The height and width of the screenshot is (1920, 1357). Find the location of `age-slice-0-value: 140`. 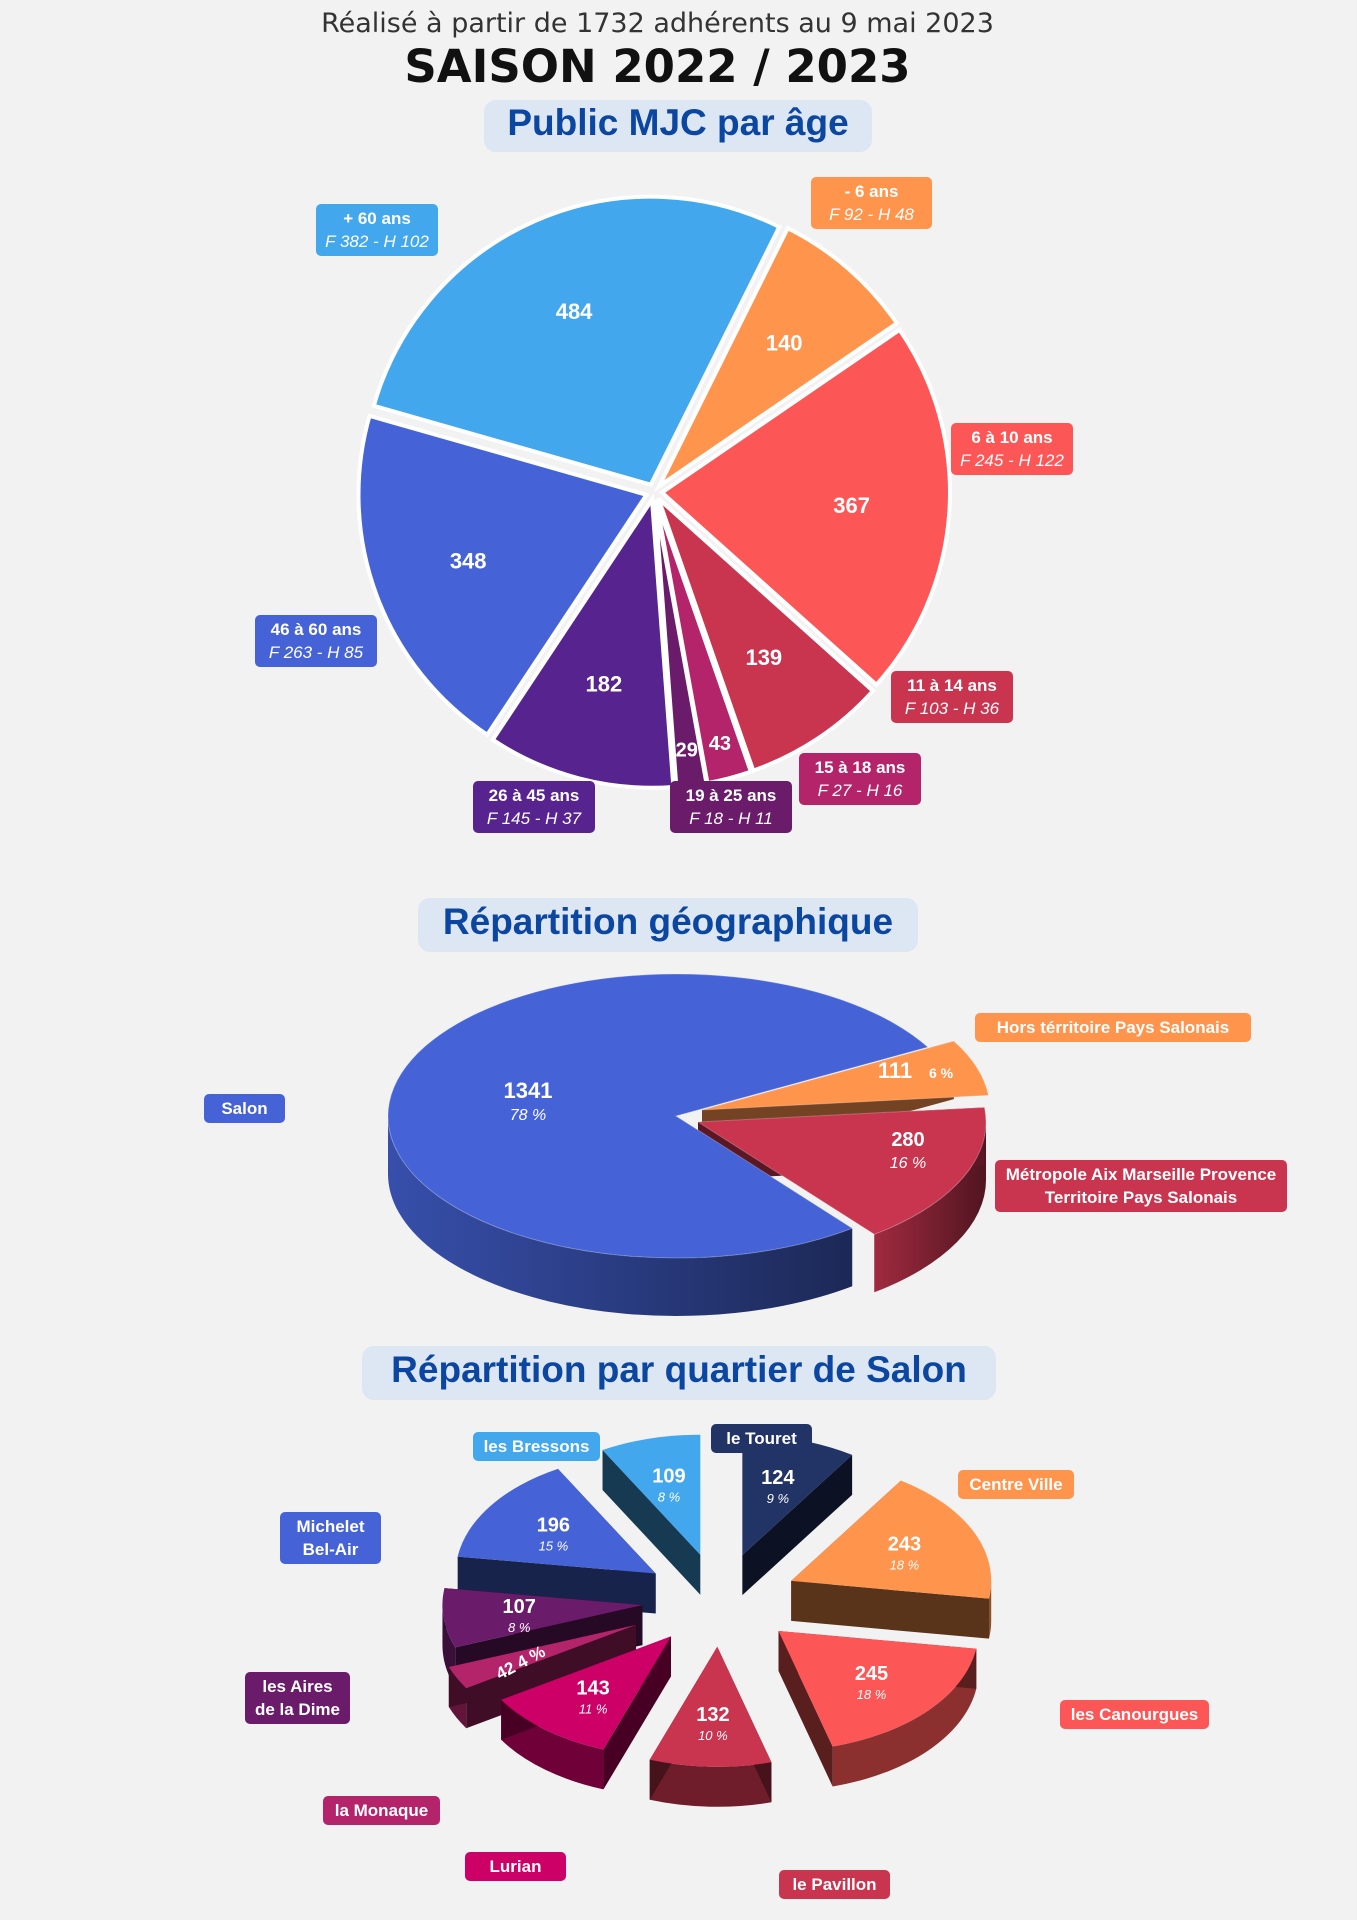

age-slice-0-value: 140 is located at coordinates (784, 343).